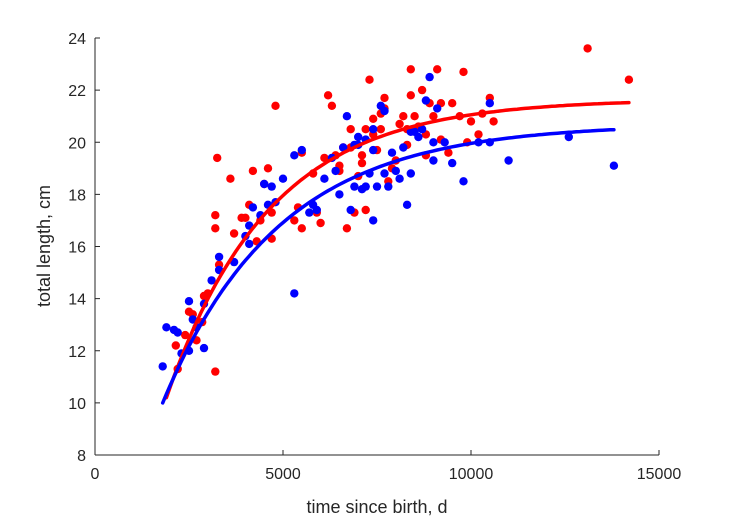  Describe the element at coordinates (77, 91) in the screenshot. I see `y-tick-label: 22` at that location.